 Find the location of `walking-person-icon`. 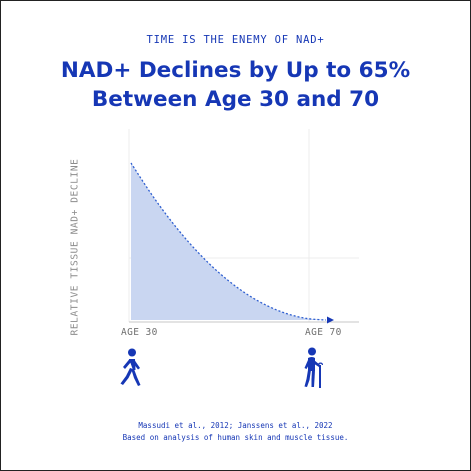

walking-person-icon is located at coordinates (130, 367).